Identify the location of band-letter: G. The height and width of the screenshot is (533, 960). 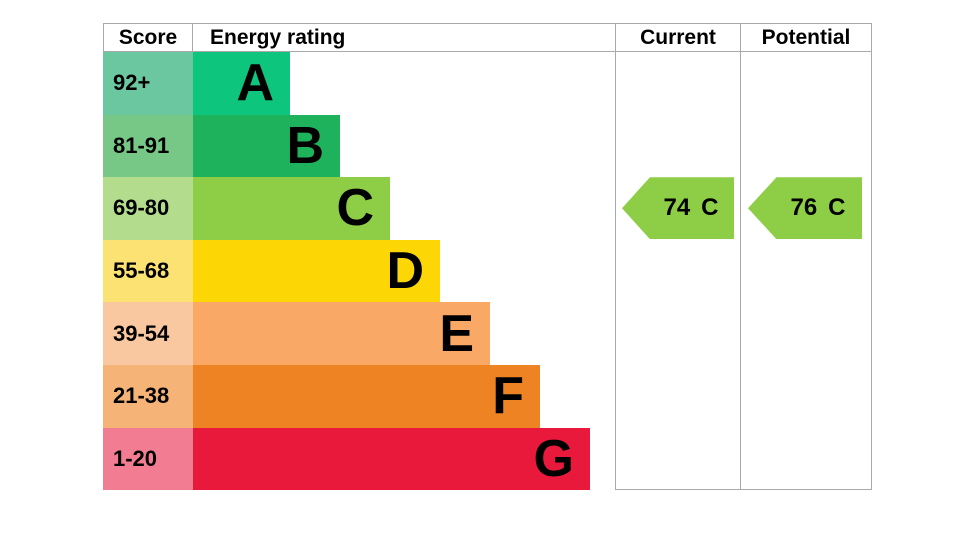
(553, 458).